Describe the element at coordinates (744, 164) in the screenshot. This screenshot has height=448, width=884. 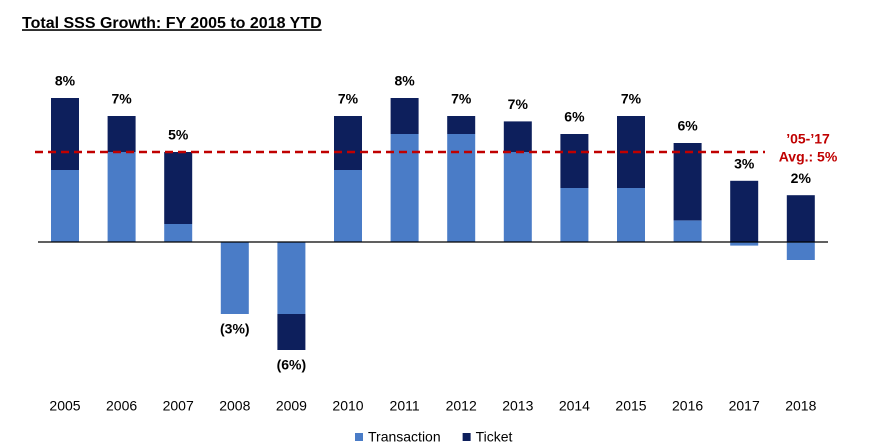
I see `value-label: 3%` at that location.